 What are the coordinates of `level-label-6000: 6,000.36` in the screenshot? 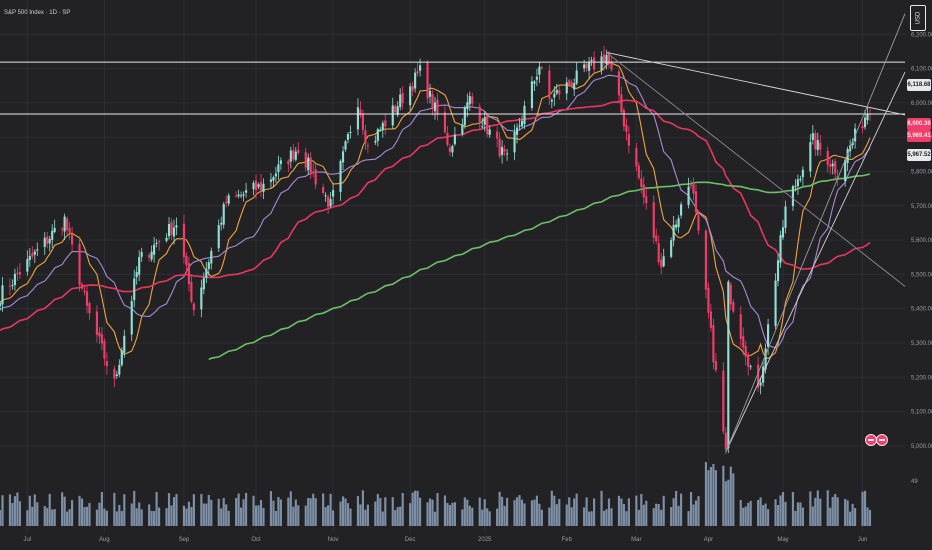 It's located at (919, 124).